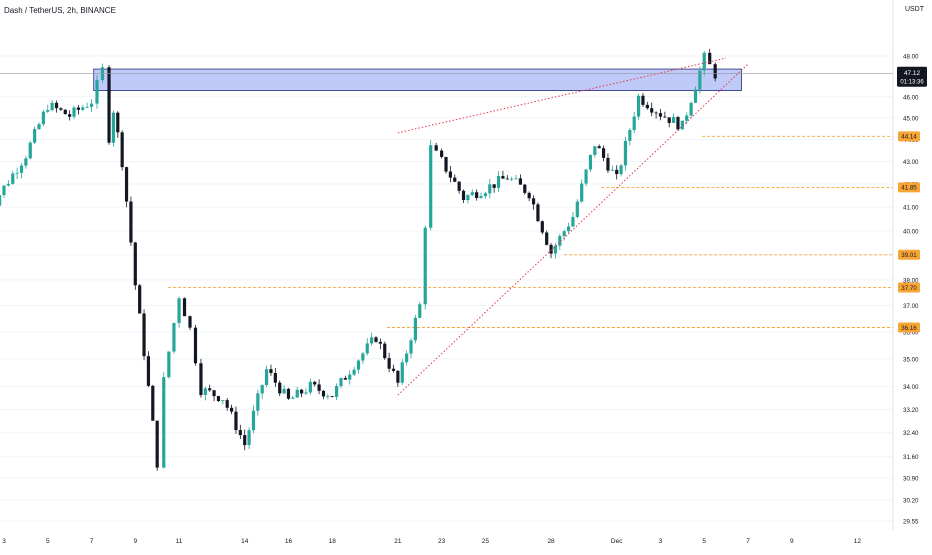  Describe the element at coordinates (858, 541) in the screenshot. I see `time-tick-label: 12` at that location.